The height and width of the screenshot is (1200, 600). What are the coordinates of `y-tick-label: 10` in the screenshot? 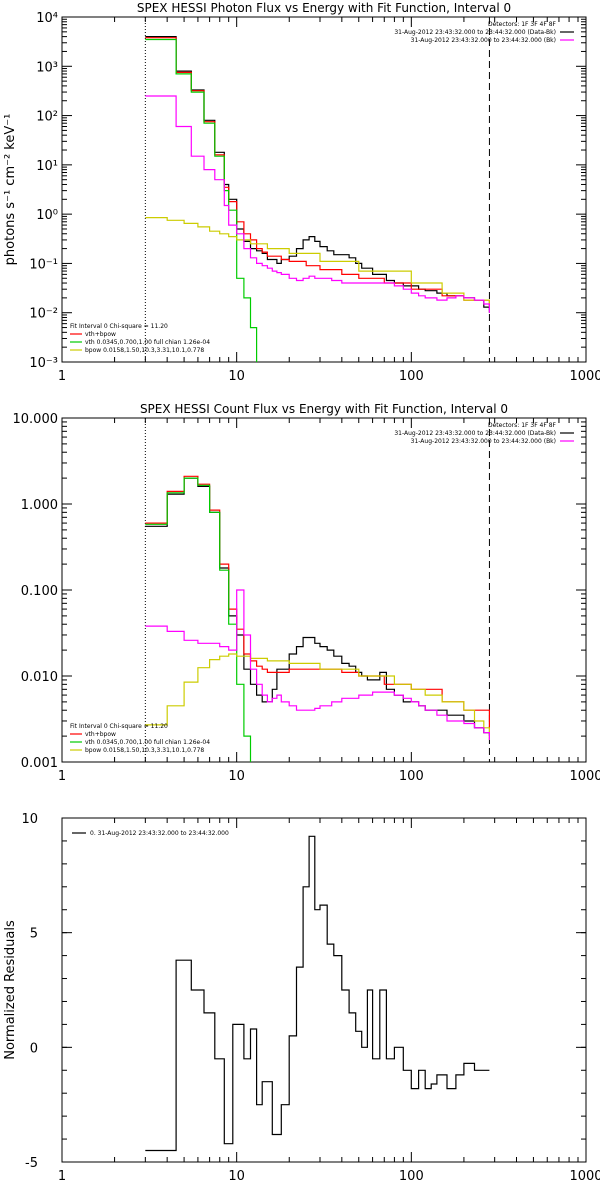 It's located at (29, 819).